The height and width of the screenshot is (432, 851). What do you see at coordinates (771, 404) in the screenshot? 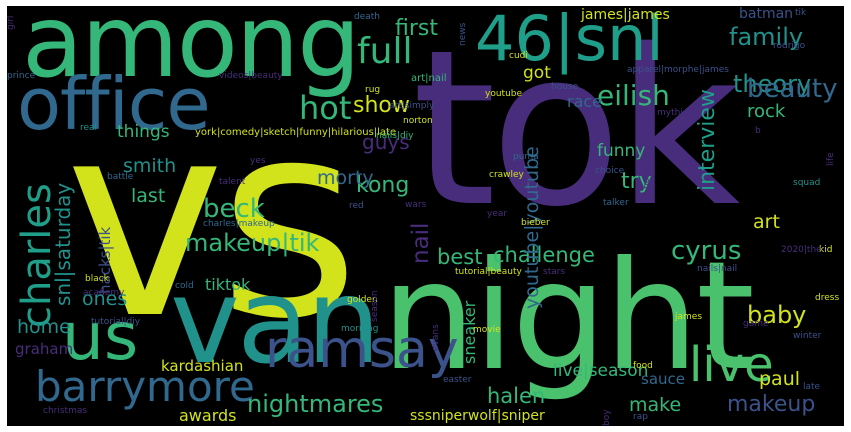
I see `word-makeup: makeup` at bounding box center [771, 404].